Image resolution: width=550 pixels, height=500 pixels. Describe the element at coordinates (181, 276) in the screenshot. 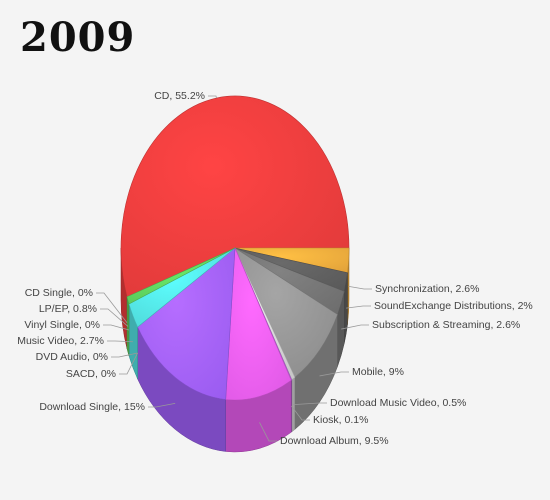

I see `pie-slice-lp-ep` at that location.